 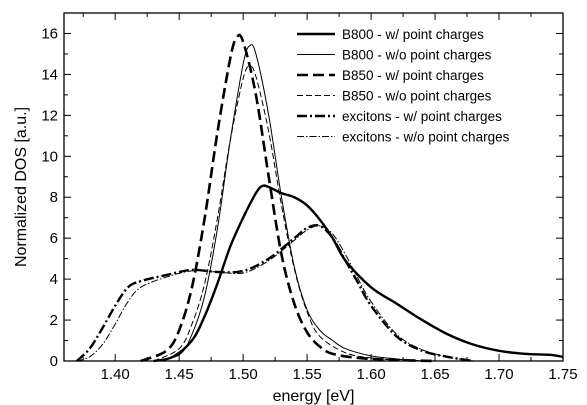 I want to click on y-tick-label: 2, so click(x=54, y=320).